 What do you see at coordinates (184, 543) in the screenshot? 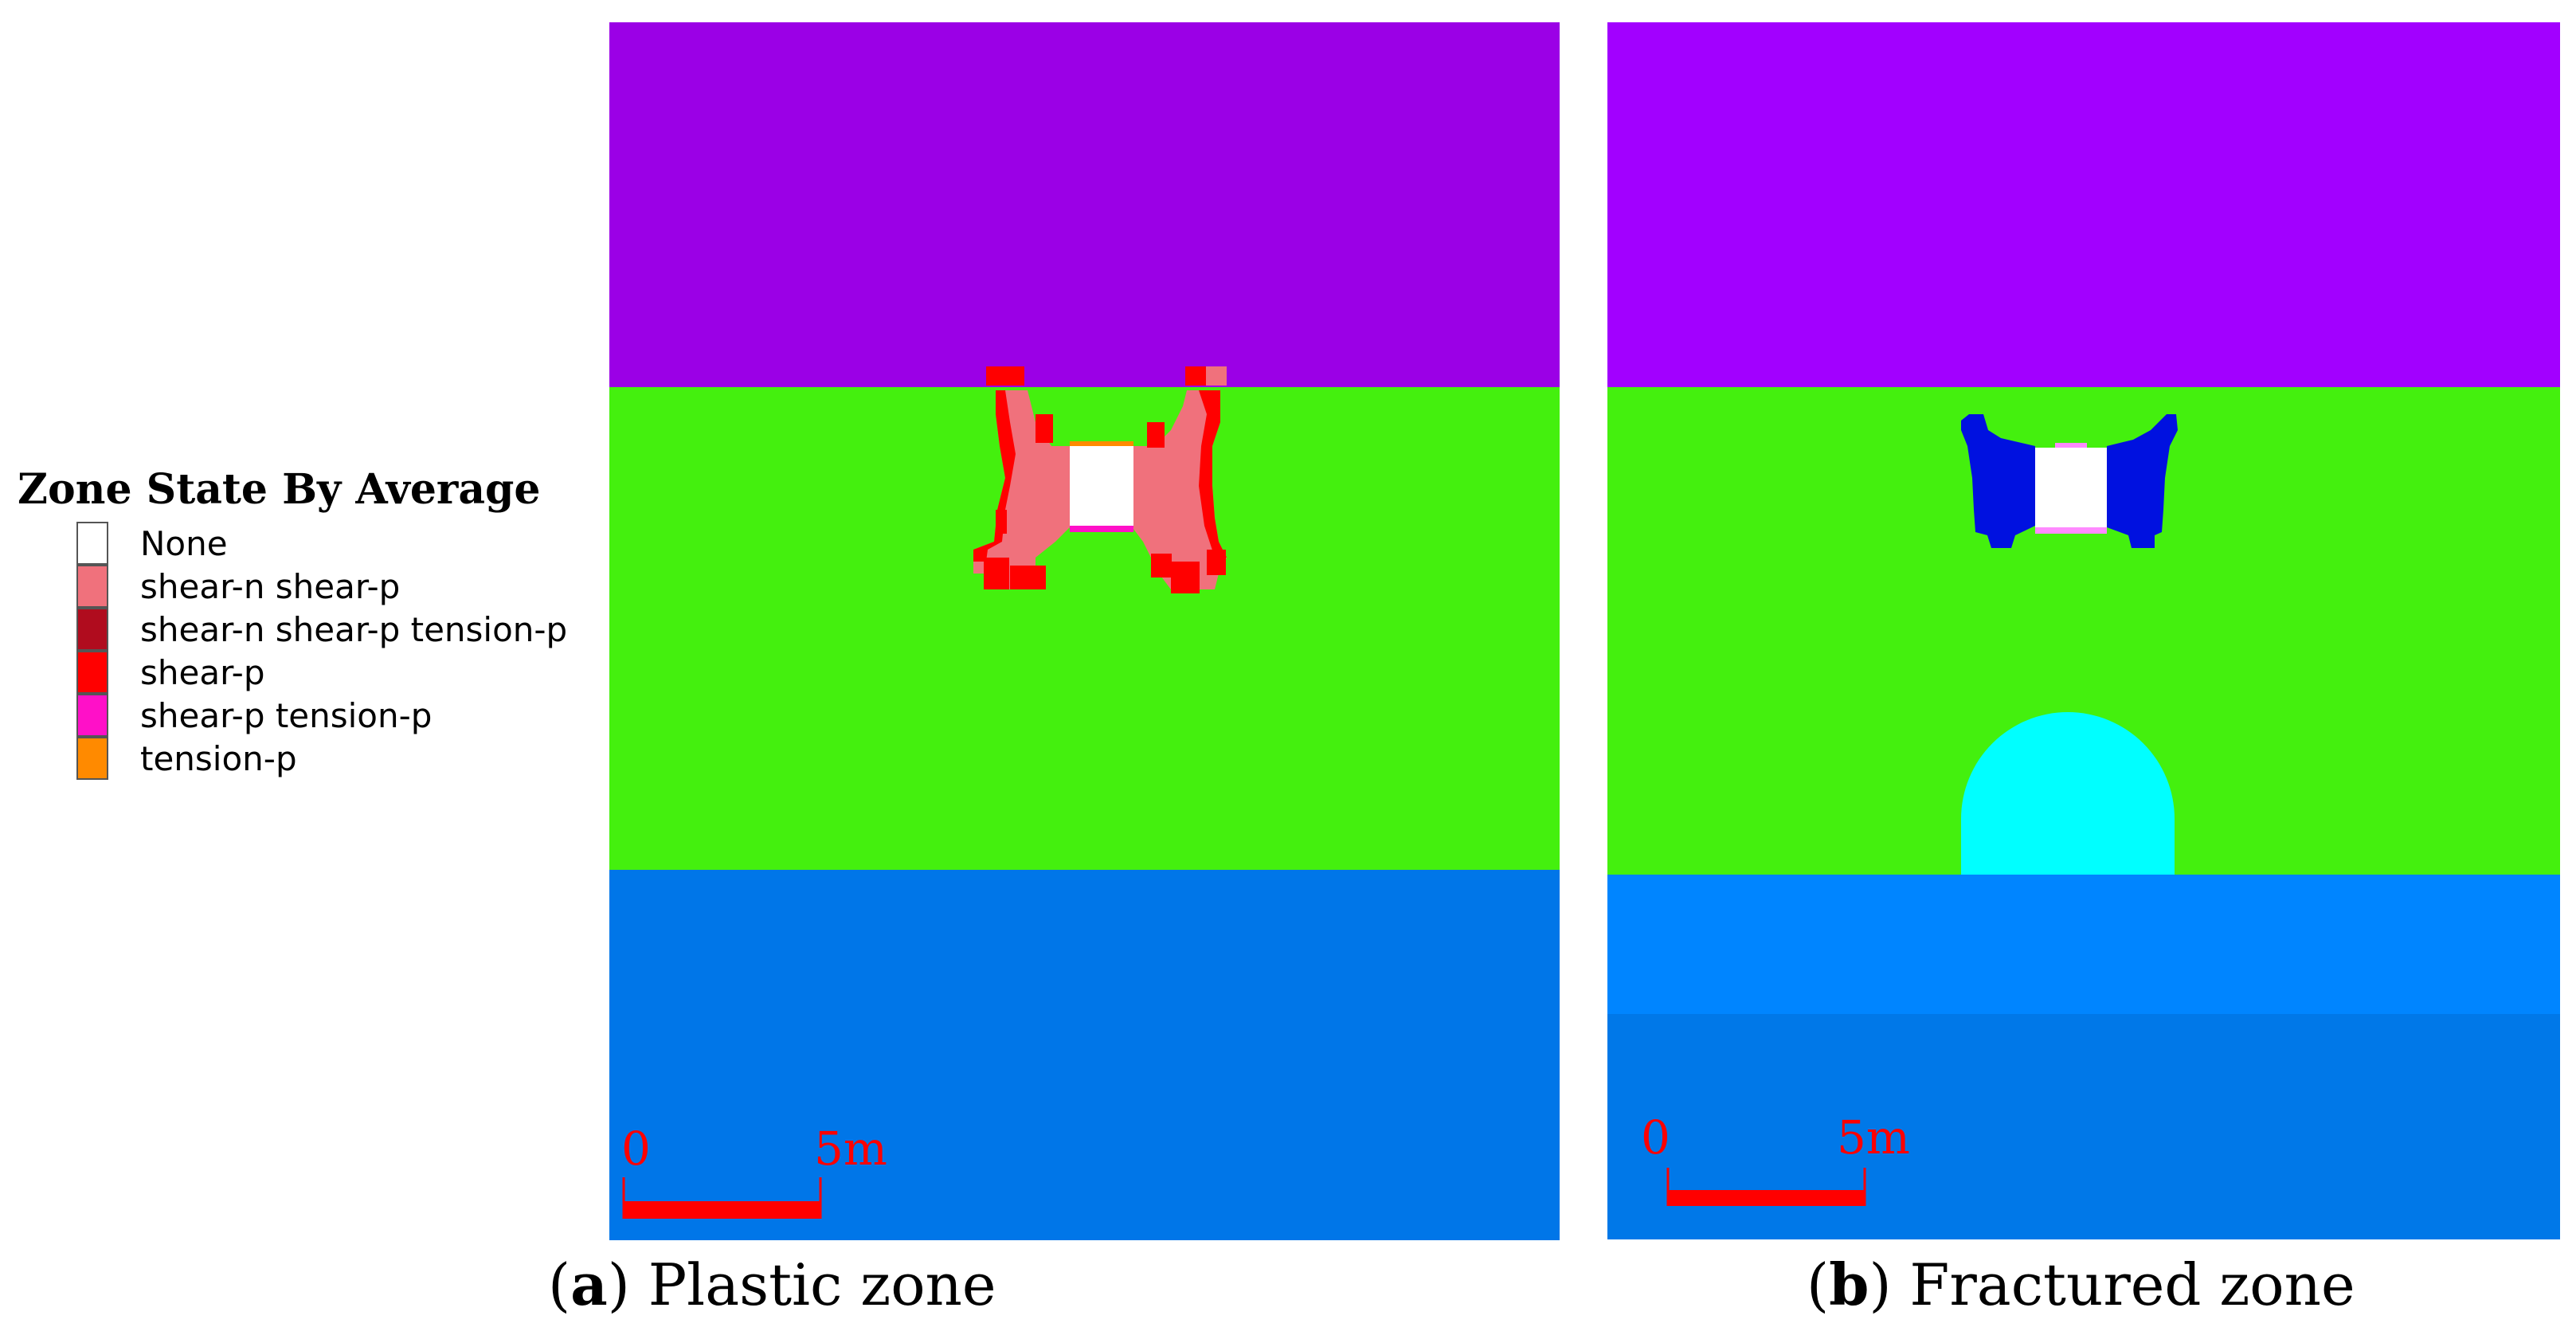
I see `legend-label-none: None` at bounding box center [184, 543].